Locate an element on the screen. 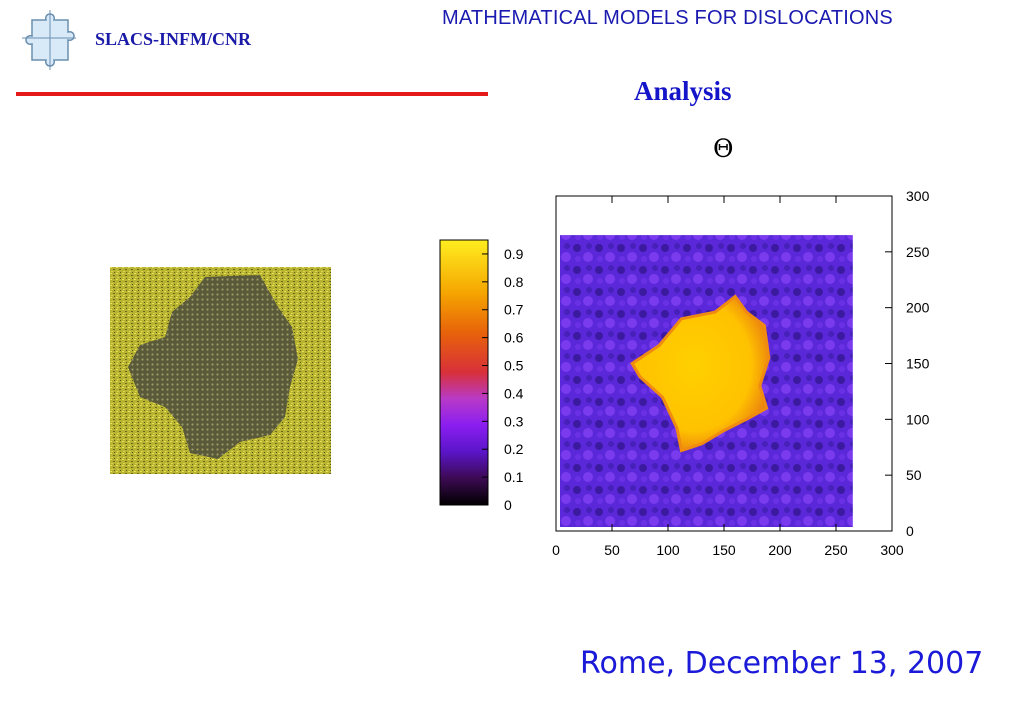  colorbar-tick-label: 0.5 is located at coordinates (514, 366).